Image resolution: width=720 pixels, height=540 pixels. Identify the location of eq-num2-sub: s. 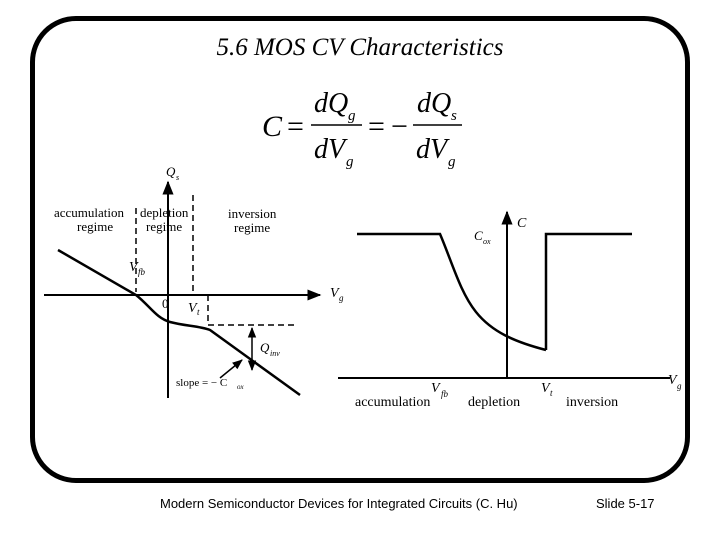
(454, 116).